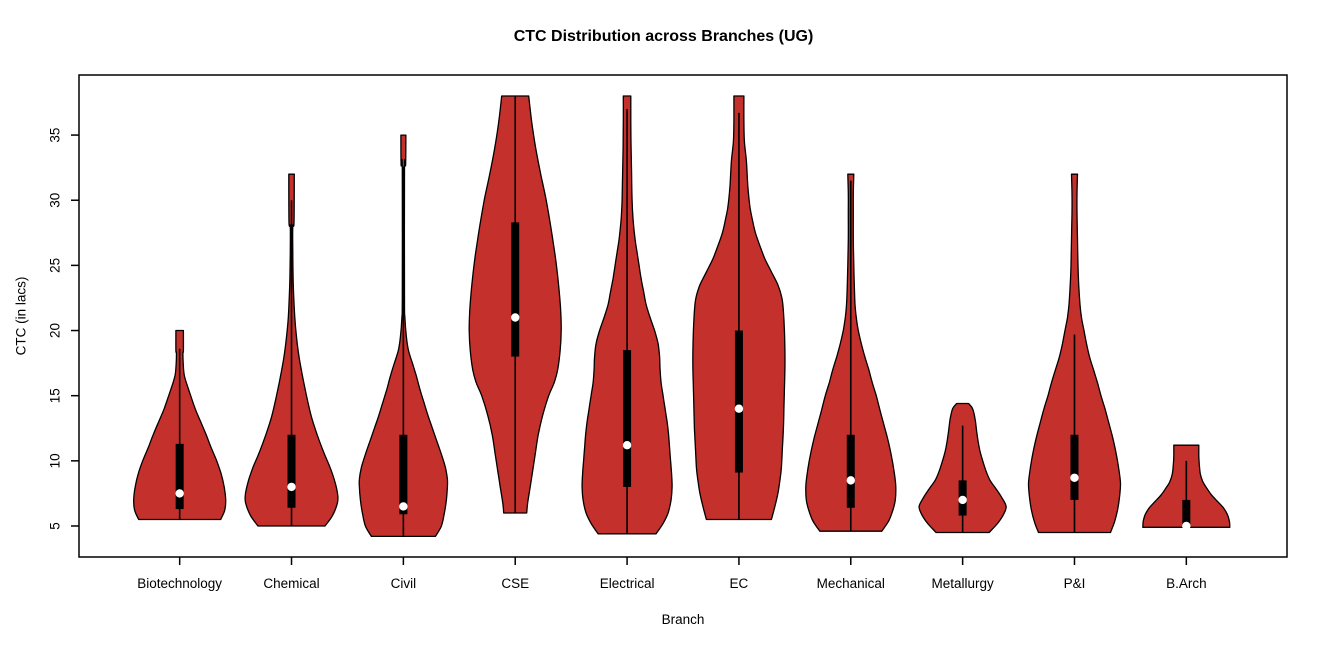 Image resolution: width=1327 pixels, height=653 pixels. I want to click on y-tick-label: 10, so click(55, 460).